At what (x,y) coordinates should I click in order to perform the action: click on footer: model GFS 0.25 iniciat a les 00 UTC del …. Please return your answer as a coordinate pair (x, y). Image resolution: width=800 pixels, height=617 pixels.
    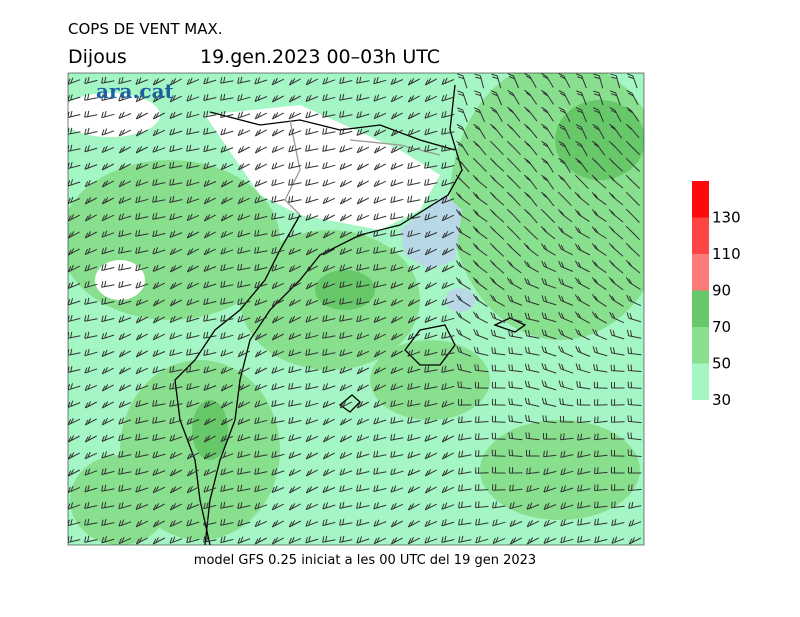
    Looking at the image, I should click on (365, 560).